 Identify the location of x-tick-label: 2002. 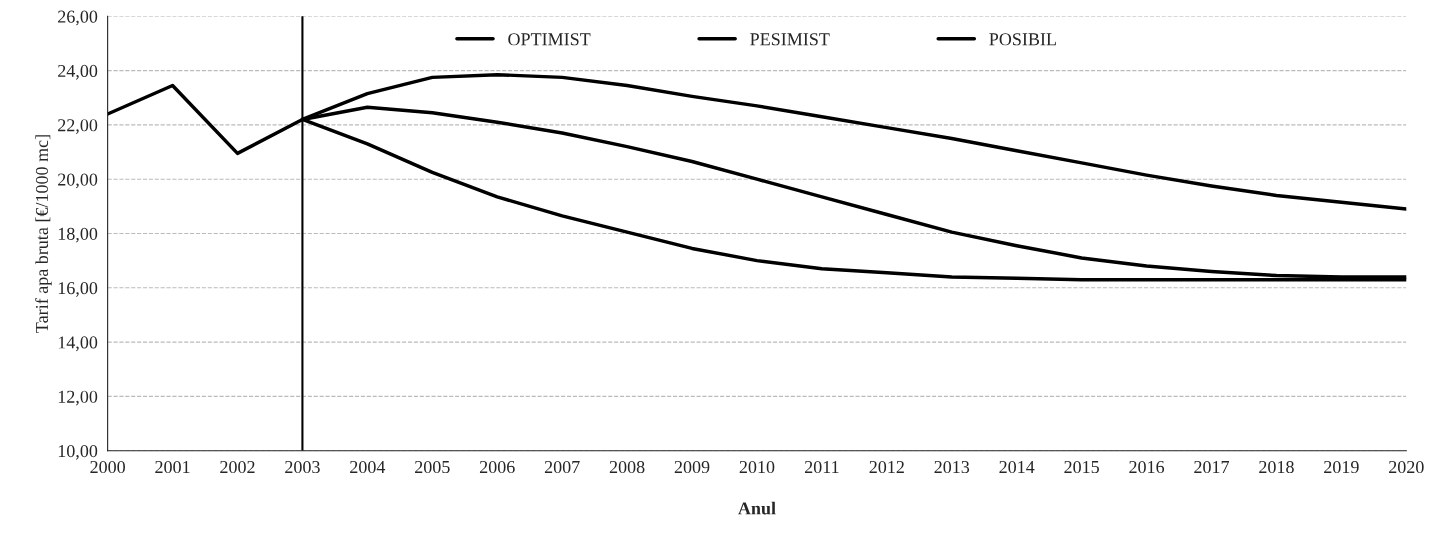
(237, 467).